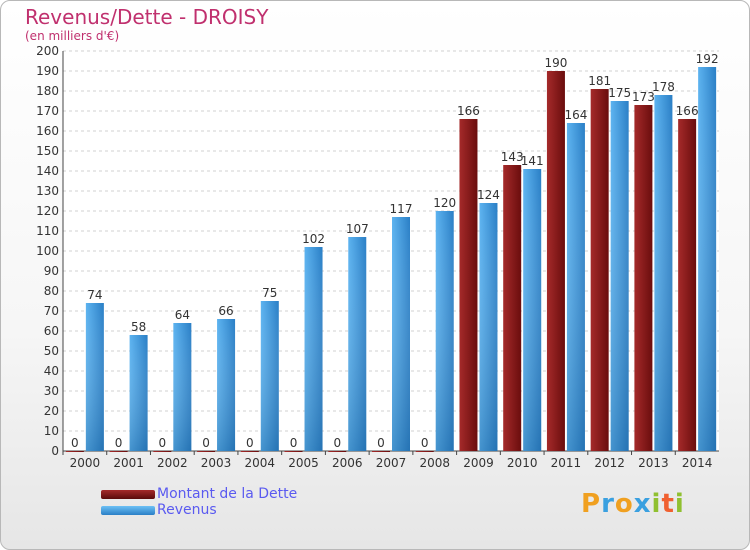 Image resolution: width=750 pixels, height=550 pixels. What do you see at coordinates (555, 63) in the screenshot?
I see `data-label-debt: 190` at bounding box center [555, 63].